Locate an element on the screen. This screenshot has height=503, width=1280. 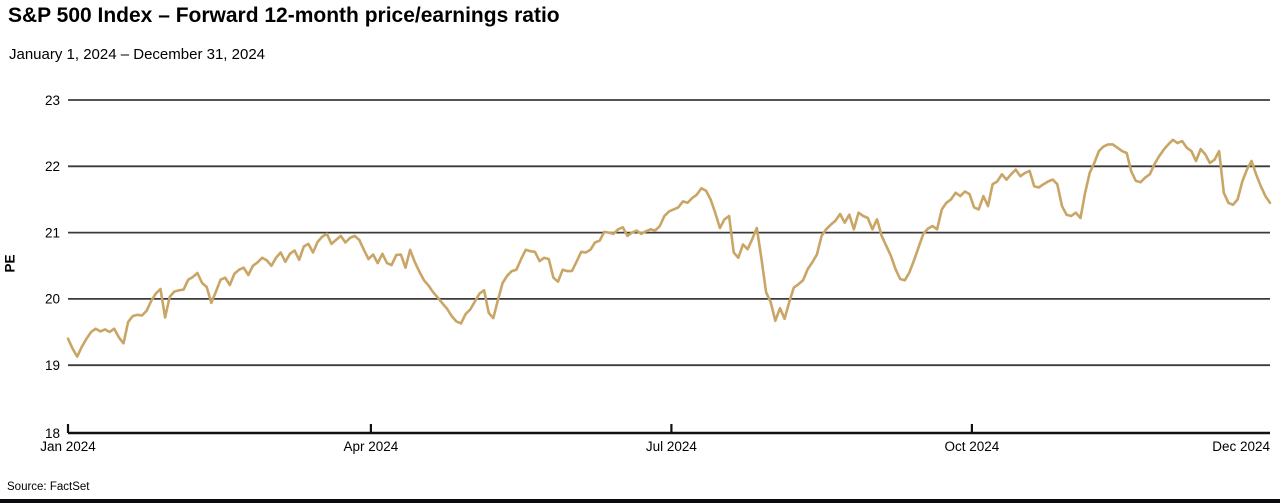
bottom-border-bar is located at coordinates (640, 501).